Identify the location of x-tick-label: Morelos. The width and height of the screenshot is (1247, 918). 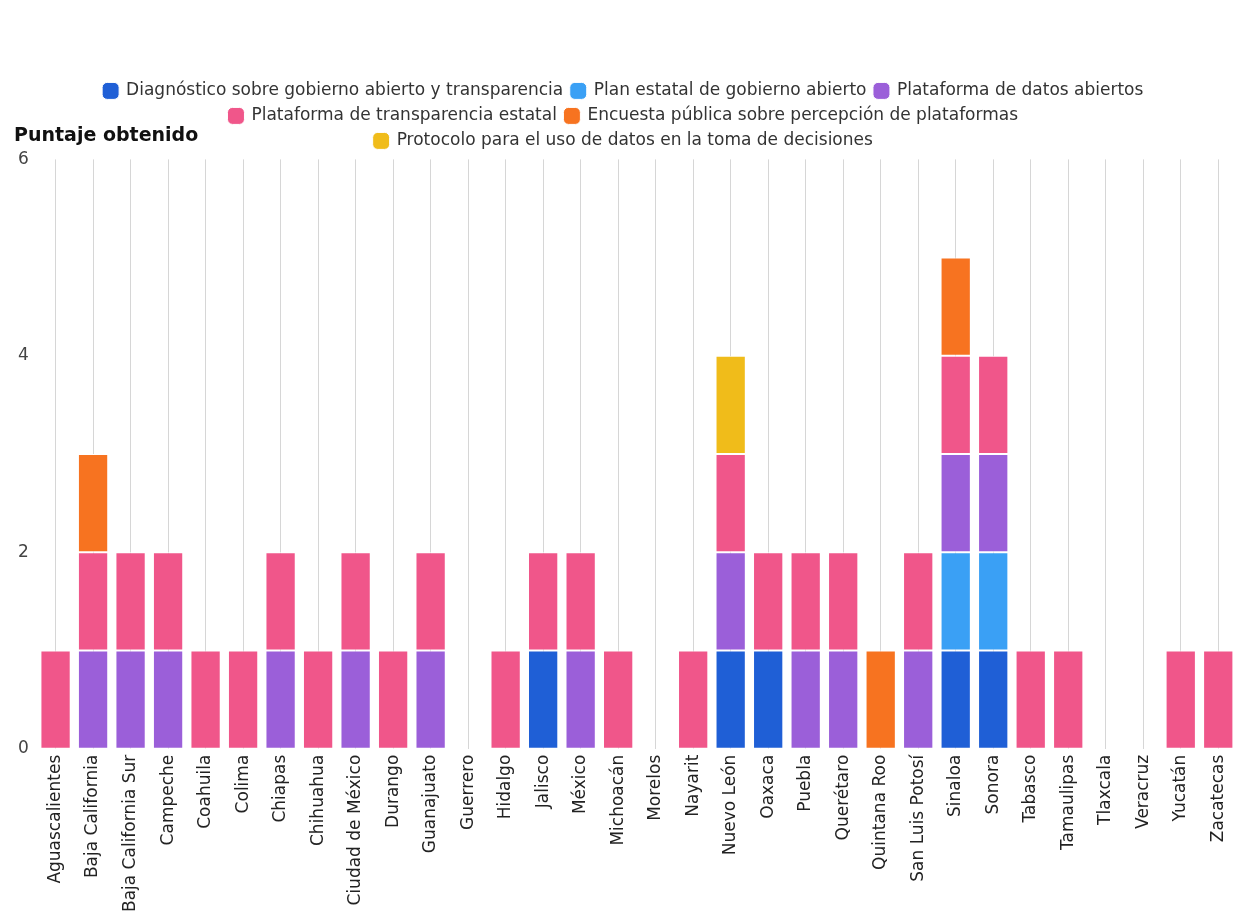
(654, 787).